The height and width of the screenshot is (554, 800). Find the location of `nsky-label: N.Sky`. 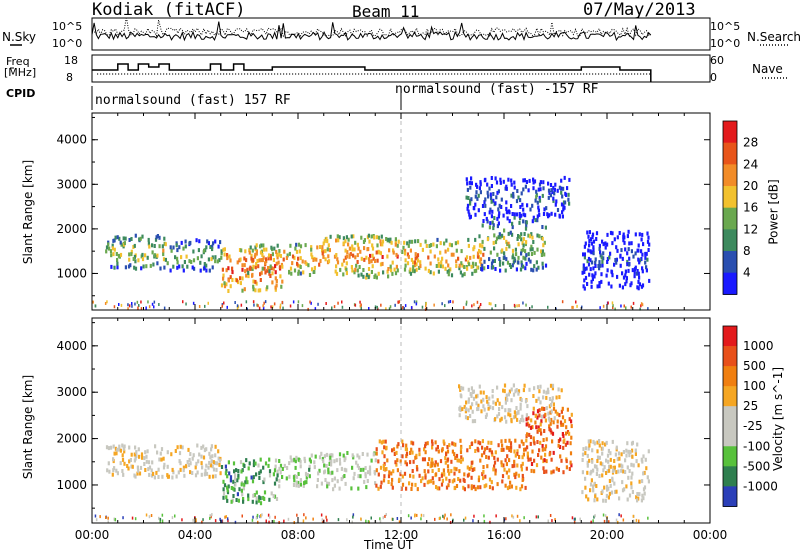

nsky-label: N.Sky is located at coordinates (19, 37).